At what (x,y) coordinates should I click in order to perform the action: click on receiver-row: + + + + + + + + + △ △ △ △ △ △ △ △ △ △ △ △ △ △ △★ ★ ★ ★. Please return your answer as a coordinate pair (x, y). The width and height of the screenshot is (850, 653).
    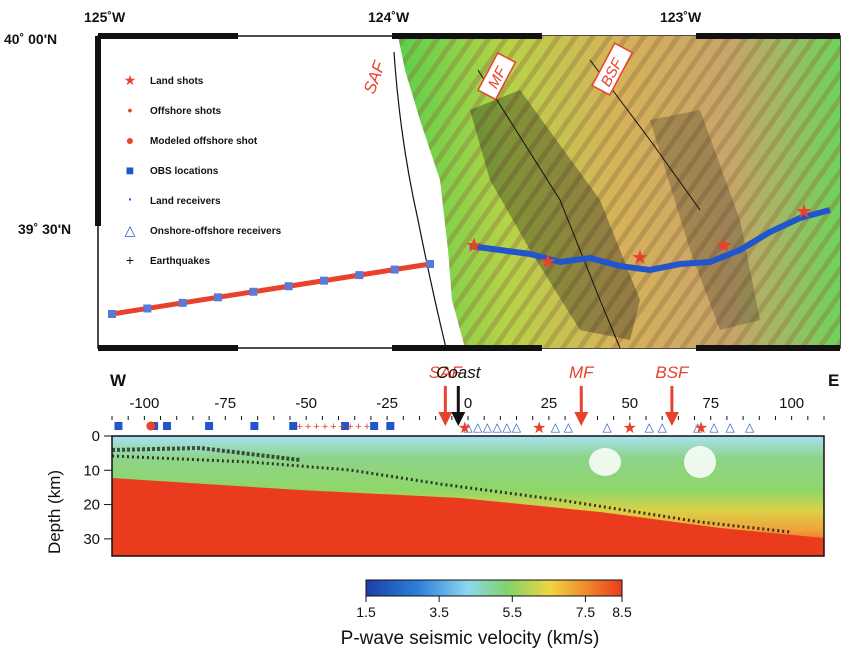
    Looking at the image, I should click on (434, 428).